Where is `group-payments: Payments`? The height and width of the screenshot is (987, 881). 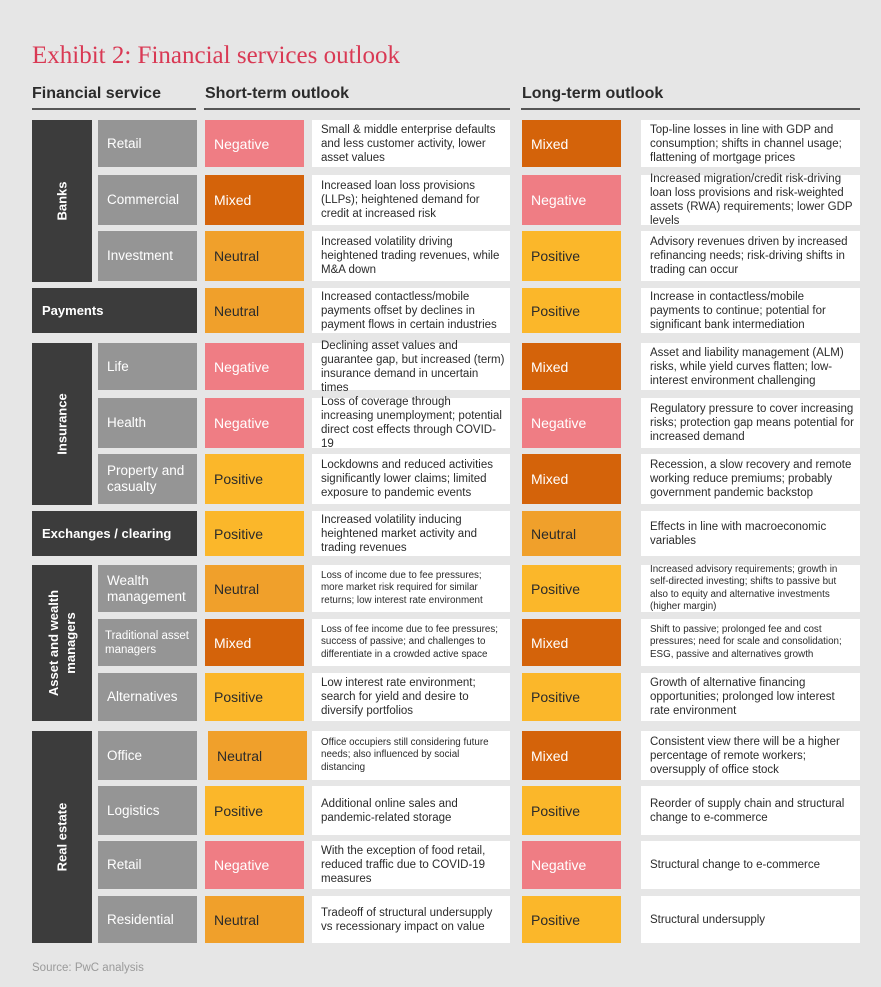 group-payments: Payments is located at coordinates (114, 310).